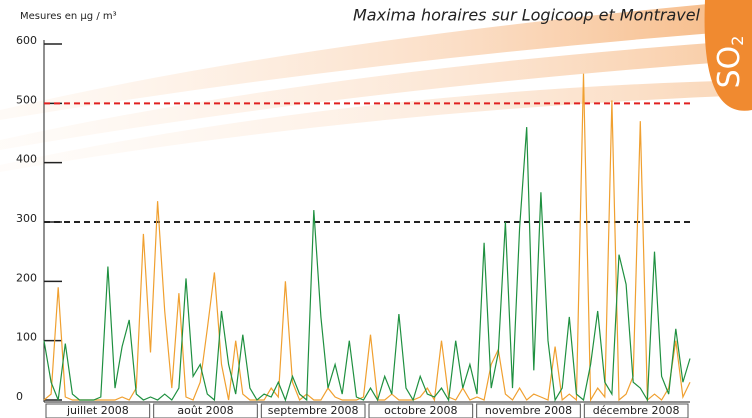  I want to click on logo-bg, so click(728, 55).